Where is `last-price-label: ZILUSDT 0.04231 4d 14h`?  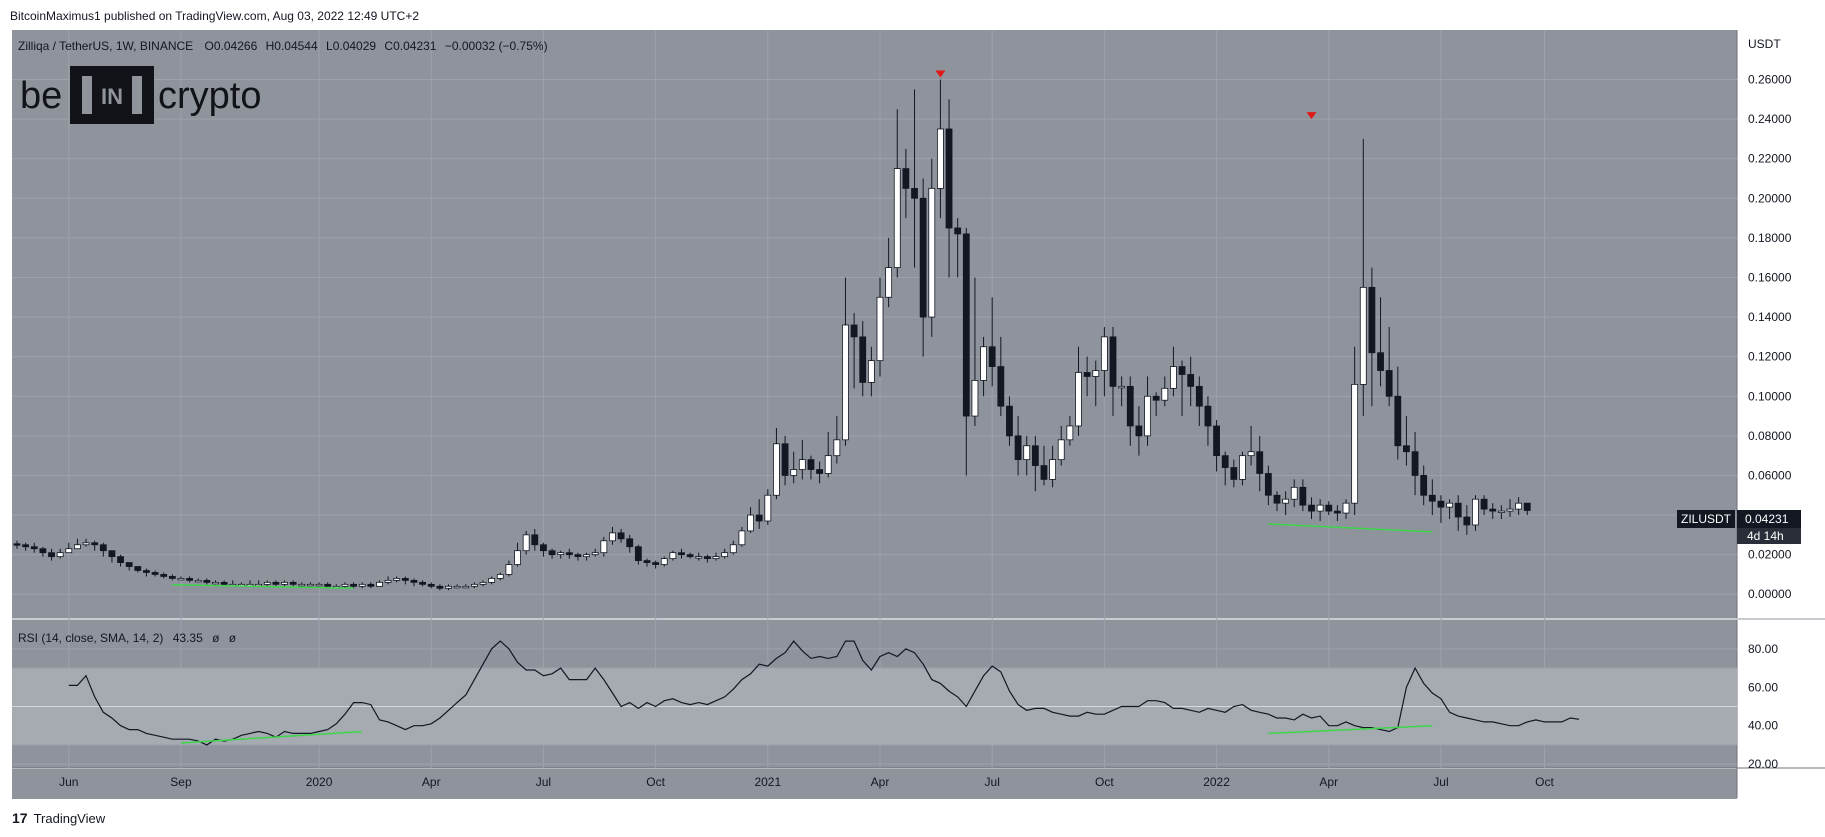
last-price-label: ZILUSDT 0.04231 4d 14h is located at coordinates (1739, 527).